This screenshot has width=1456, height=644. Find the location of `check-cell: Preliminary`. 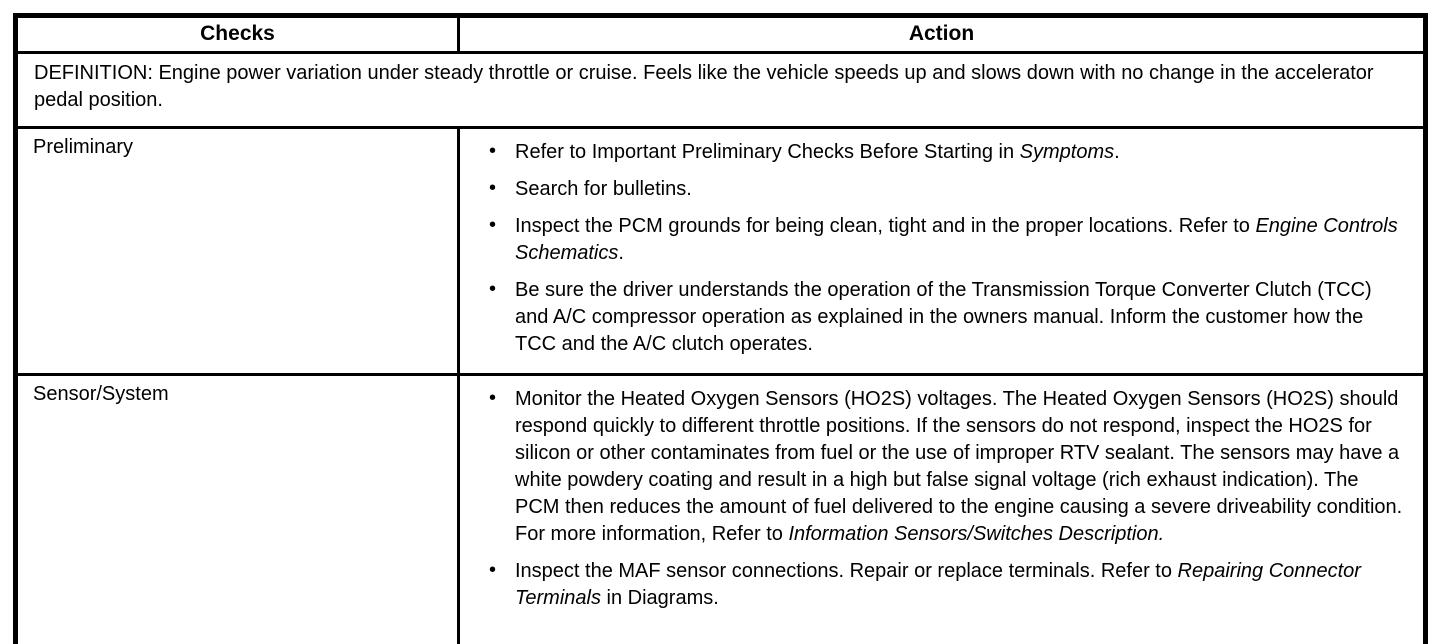

check-cell: Preliminary is located at coordinates (237, 251).